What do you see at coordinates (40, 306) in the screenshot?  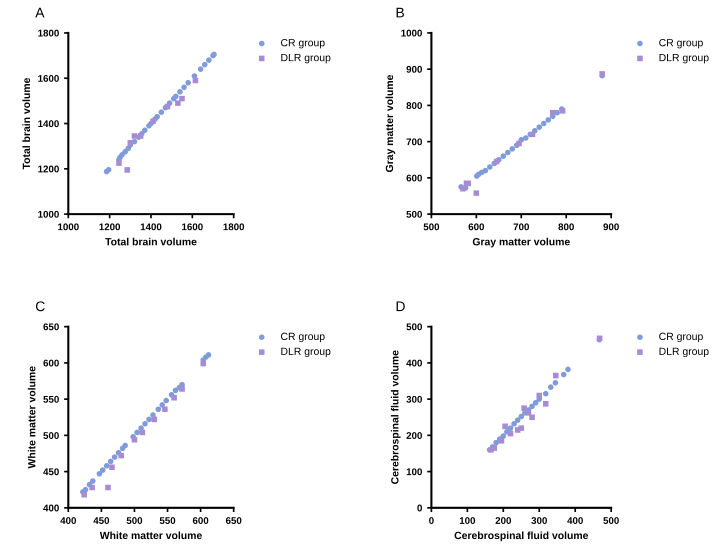 I see `chart-title: C` at bounding box center [40, 306].